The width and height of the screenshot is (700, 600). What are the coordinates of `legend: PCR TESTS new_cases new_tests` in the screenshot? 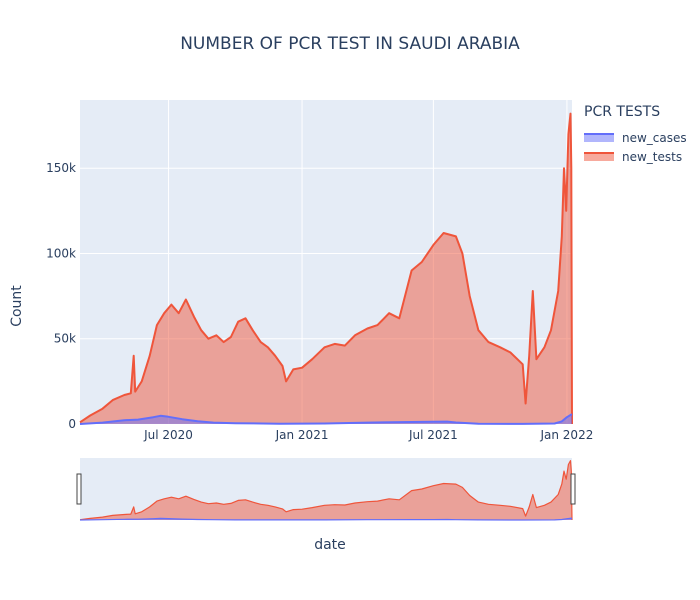 It's located at (635, 135).